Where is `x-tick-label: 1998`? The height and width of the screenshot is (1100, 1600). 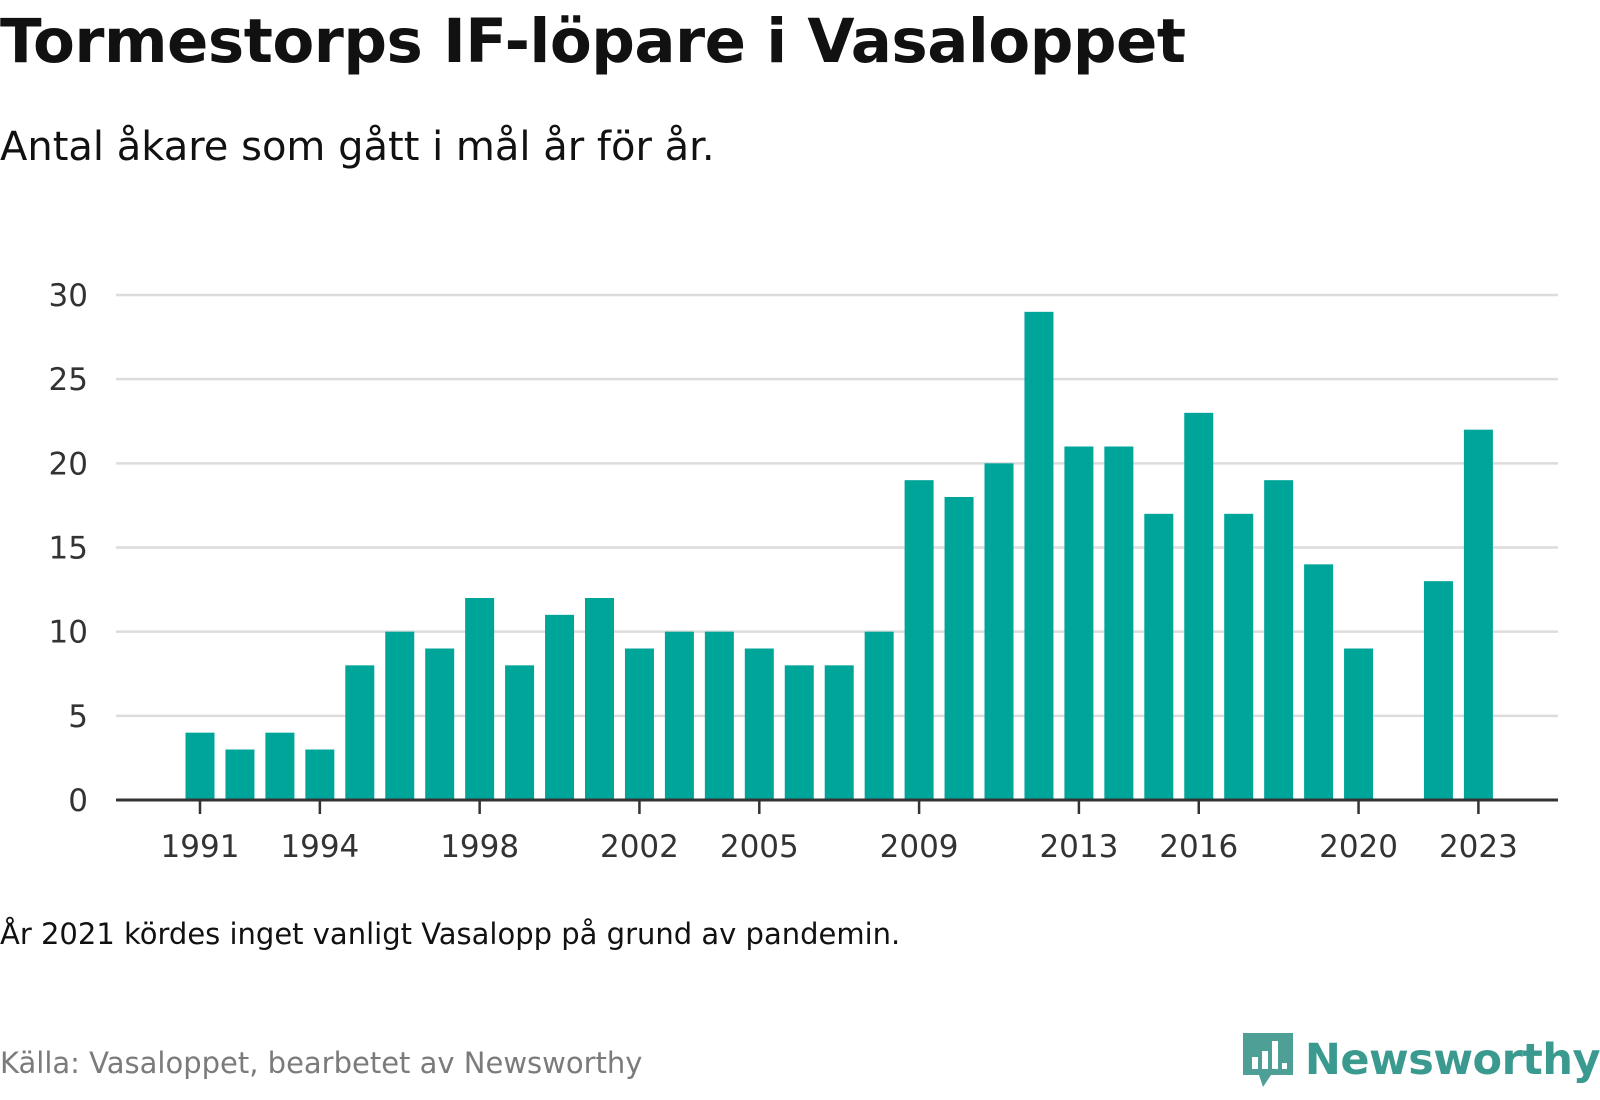
x-tick-label: 1998 is located at coordinates (479, 847).